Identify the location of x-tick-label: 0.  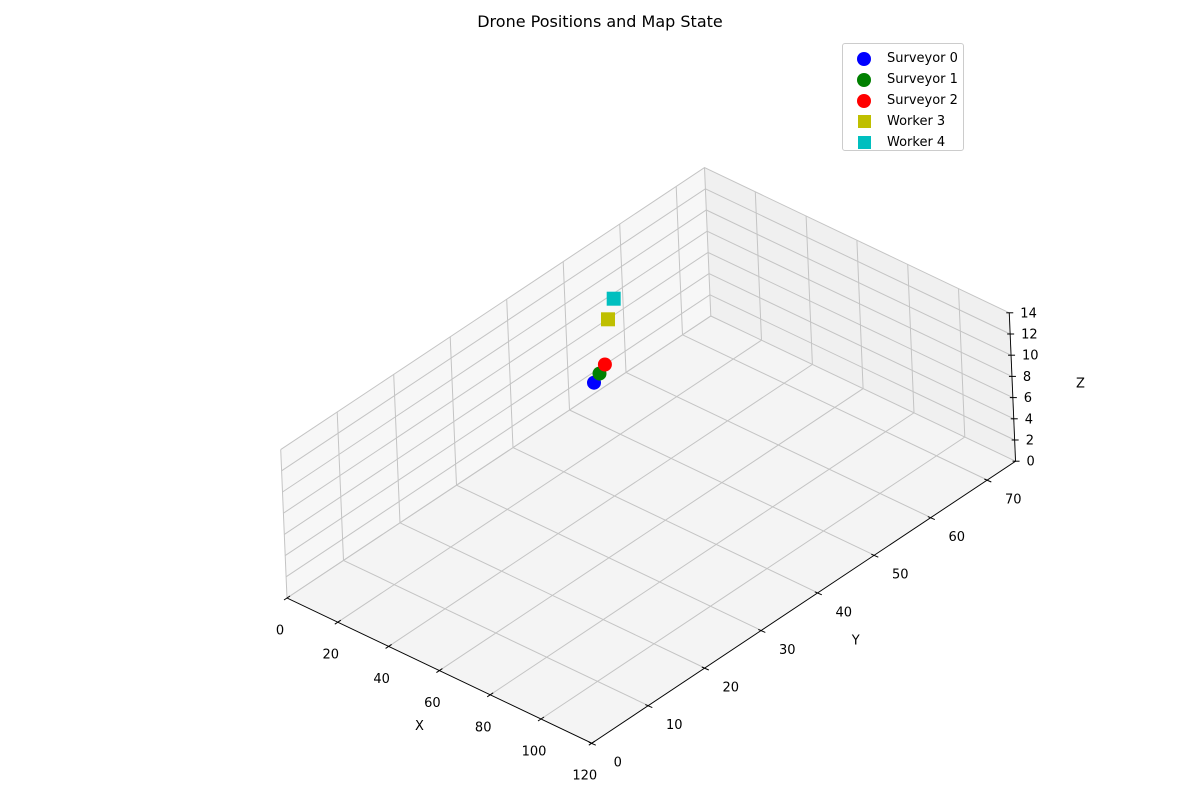
(280, 631).